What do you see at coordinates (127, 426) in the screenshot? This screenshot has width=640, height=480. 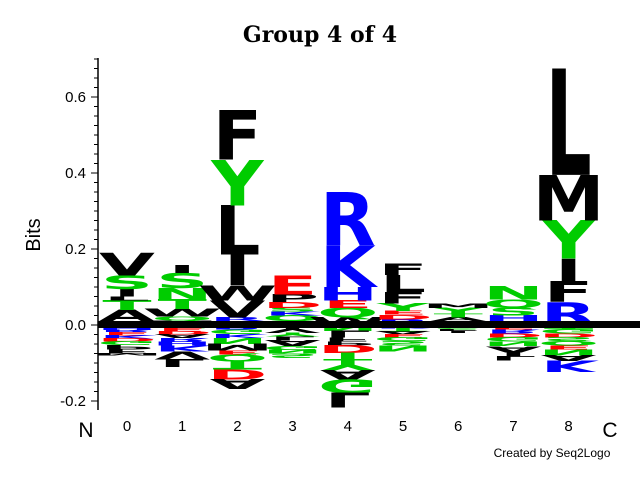 I see `x-tick-label: 0` at bounding box center [127, 426].